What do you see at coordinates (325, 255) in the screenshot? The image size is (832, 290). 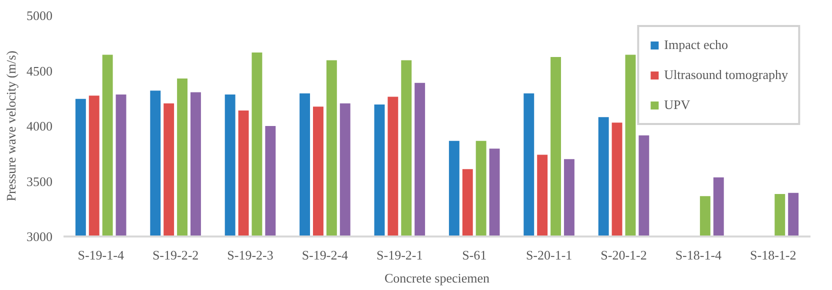 I see `x-tick-label: S-19-2-4` at bounding box center [325, 255].